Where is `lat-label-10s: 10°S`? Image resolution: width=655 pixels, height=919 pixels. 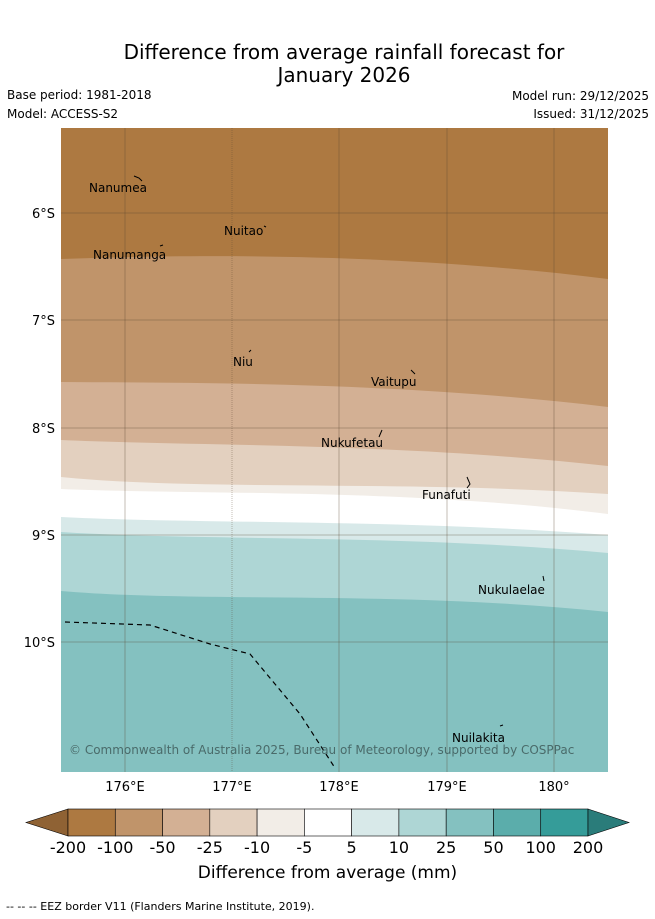 lat-label-10s: 10°S is located at coordinates (39, 643).